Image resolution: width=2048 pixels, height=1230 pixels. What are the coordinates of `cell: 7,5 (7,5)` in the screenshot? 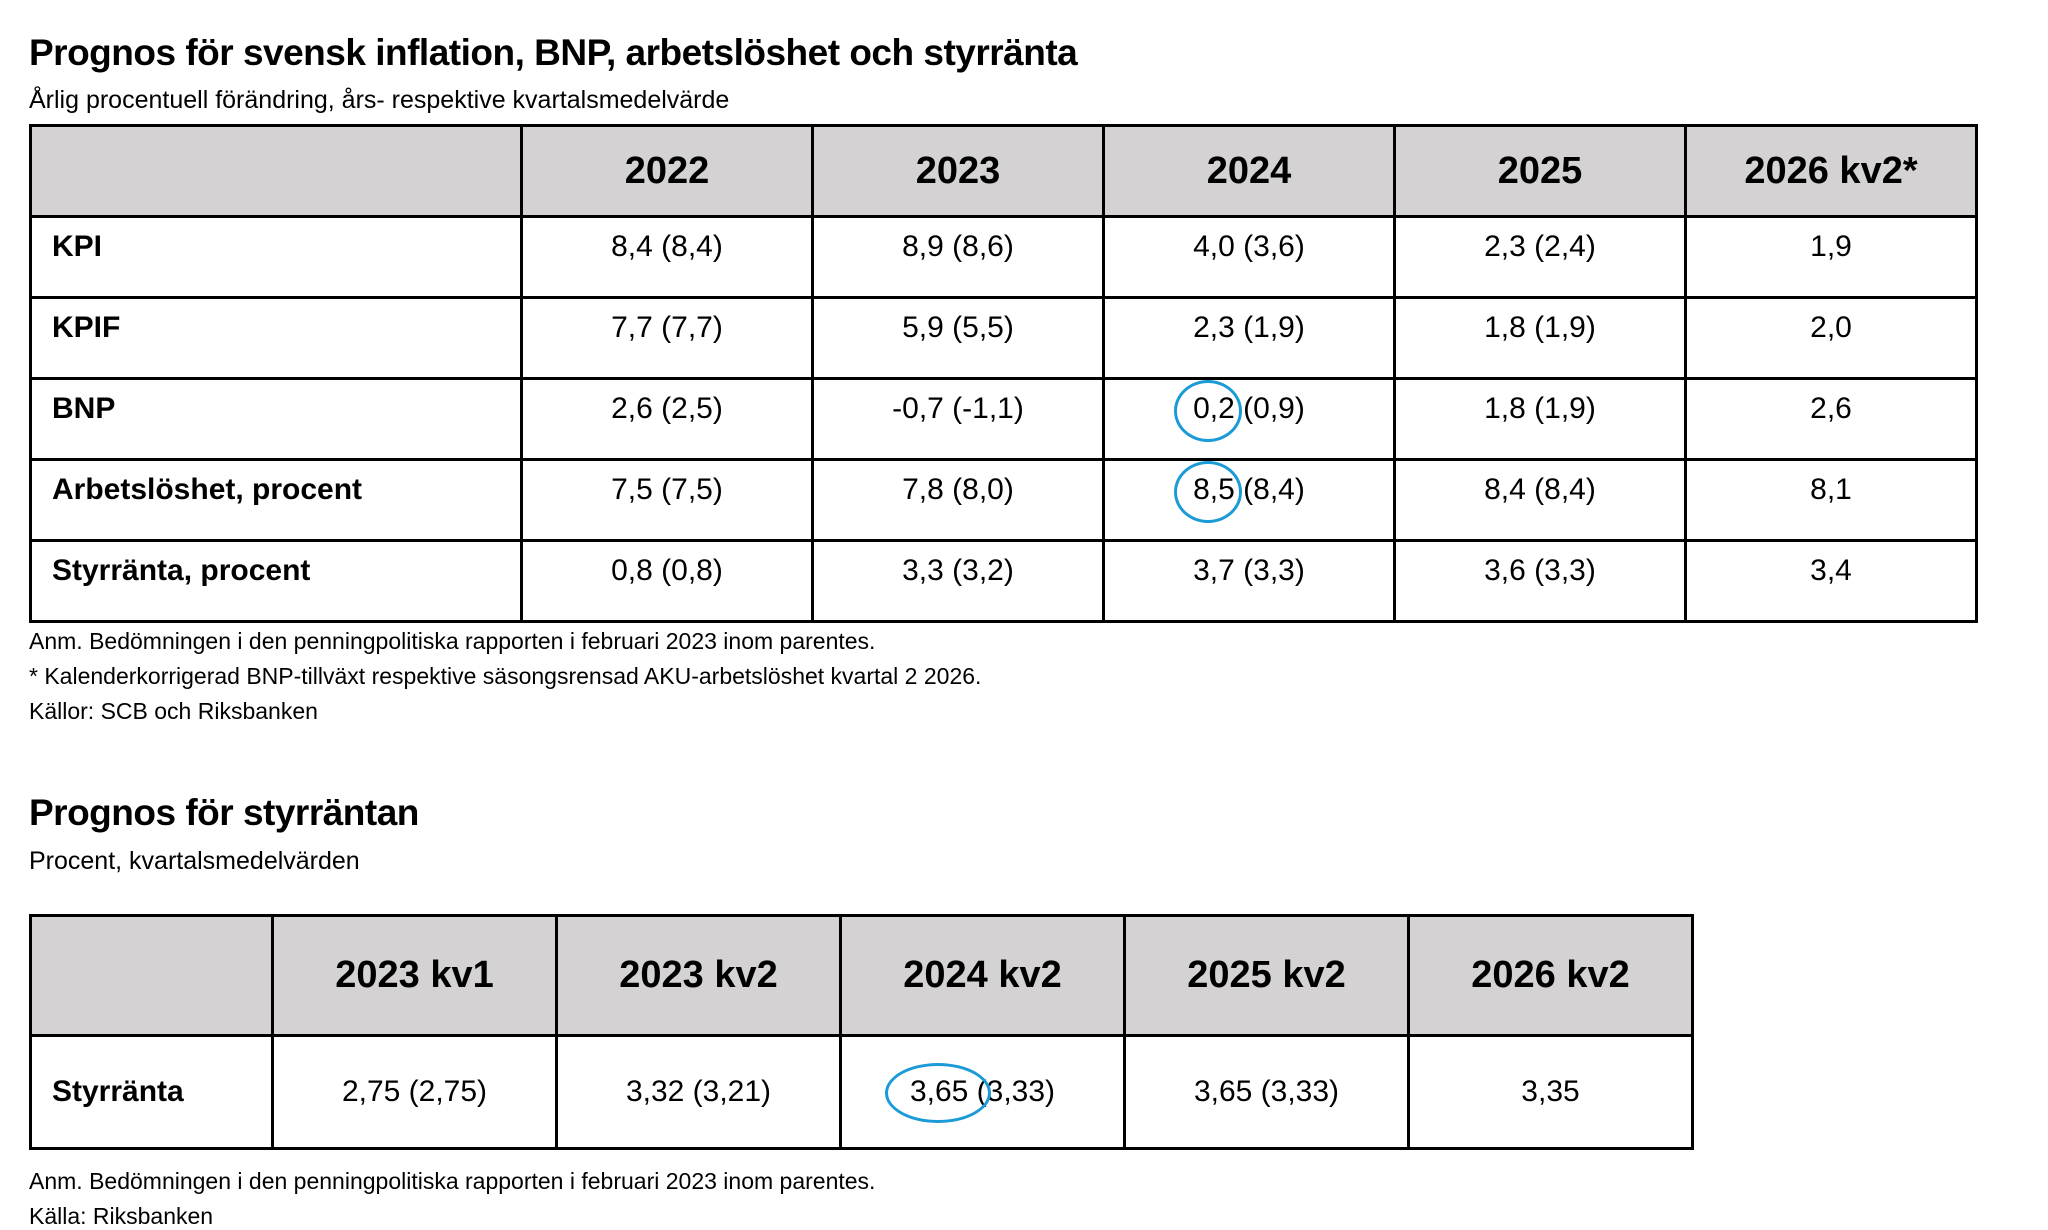 It's located at (667, 500).